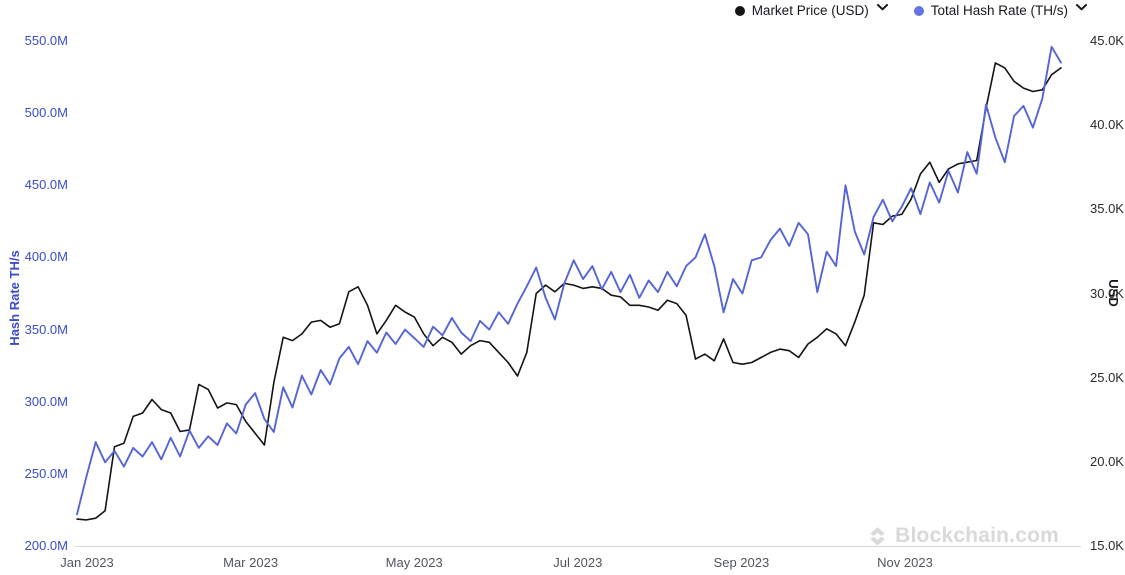 The height and width of the screenshot is (575, 1125). What do you see at coordinates (1107, 40) in the screenshot?
I see `y-axis-right-tick-label: 45.0K` at bounding box center [1107, 40].